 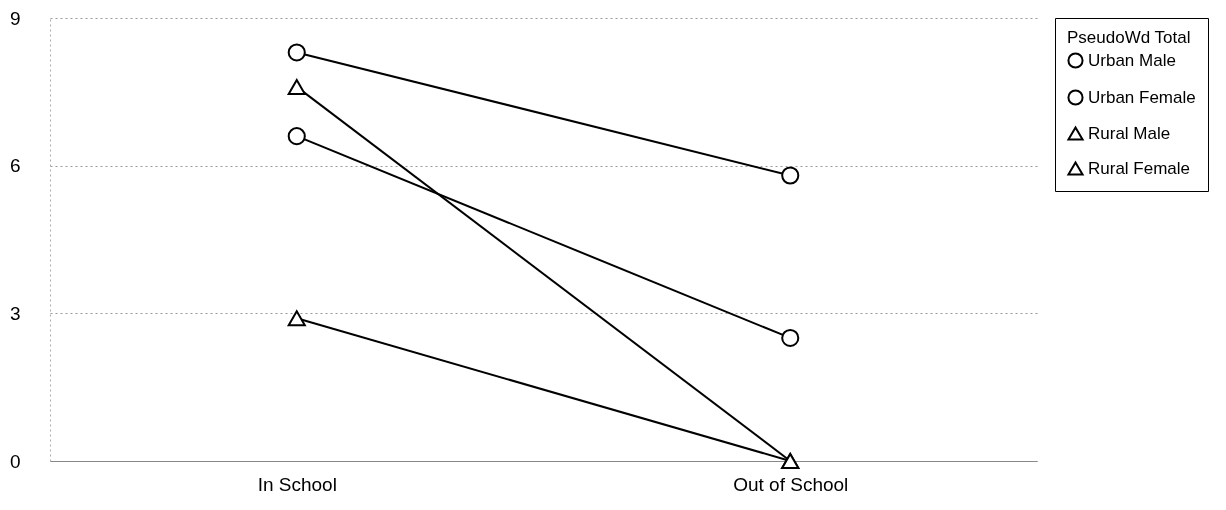 What do you see at coordinates (1132, 60) in the screenshot?
I see `legend-label: Urban Male` at bounding box center [1132, 60].